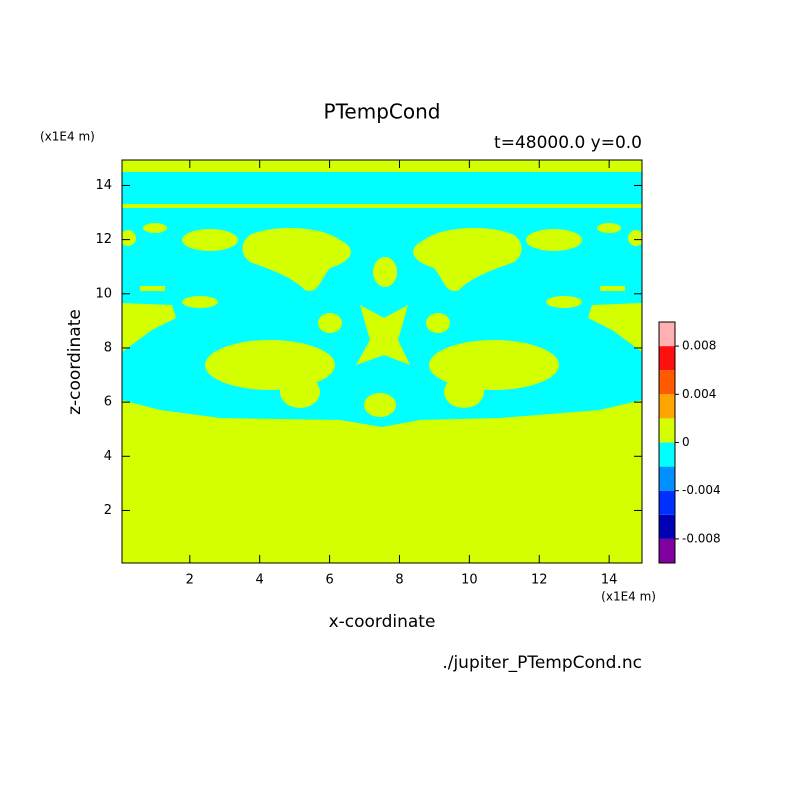  I want to click on y-tick-label: 4, so click(108, 456).